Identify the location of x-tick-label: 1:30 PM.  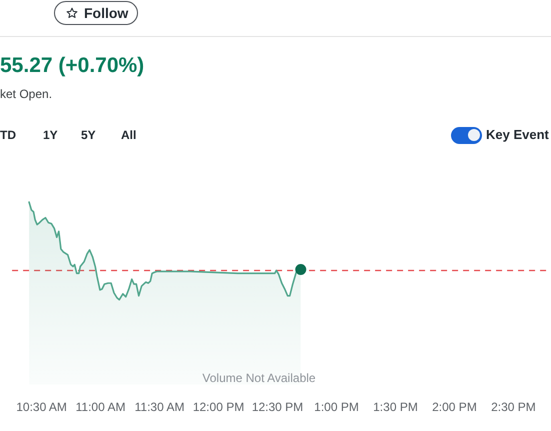
(395, 407).